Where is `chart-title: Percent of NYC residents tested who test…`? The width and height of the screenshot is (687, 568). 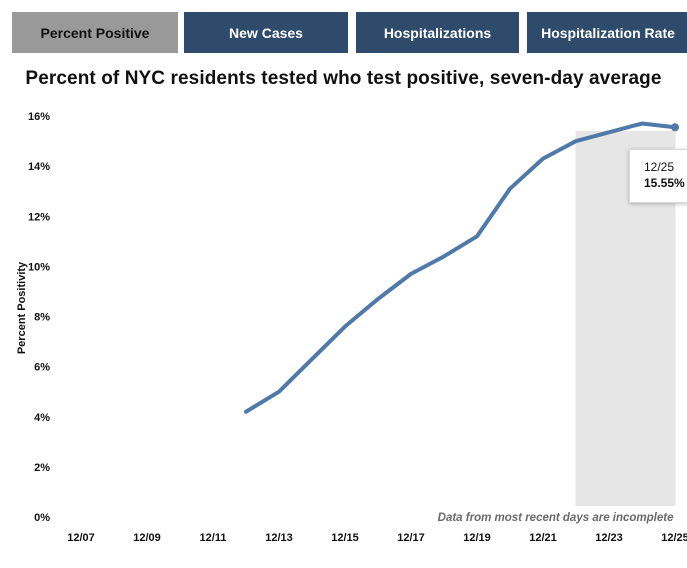
chart-title: Percent of NYC residents tested who test… is located at coordinates (343, 78).